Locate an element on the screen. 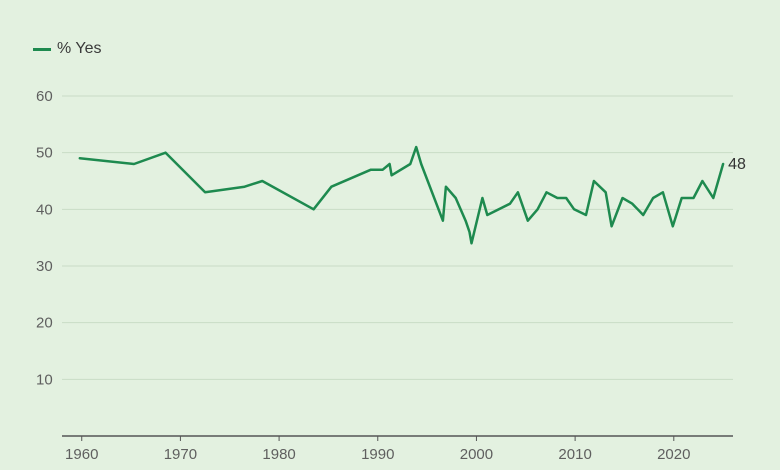 This screenshot has height=470, width=780. legend: % Yes is located at coordinates (67, 49).